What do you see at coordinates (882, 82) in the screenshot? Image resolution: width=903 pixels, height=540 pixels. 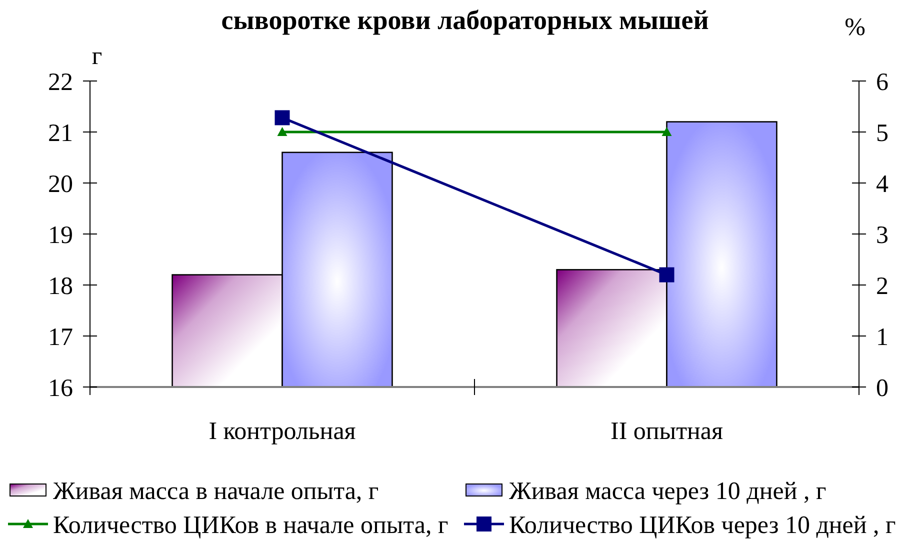 I see `y2-tick-label: 6` at bounding box center [882, 82].